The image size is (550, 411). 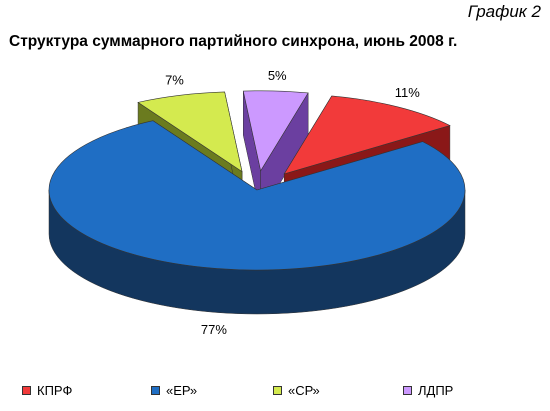 I want to click on legend-label-er: «ЕР», so click(x=182, y=390).